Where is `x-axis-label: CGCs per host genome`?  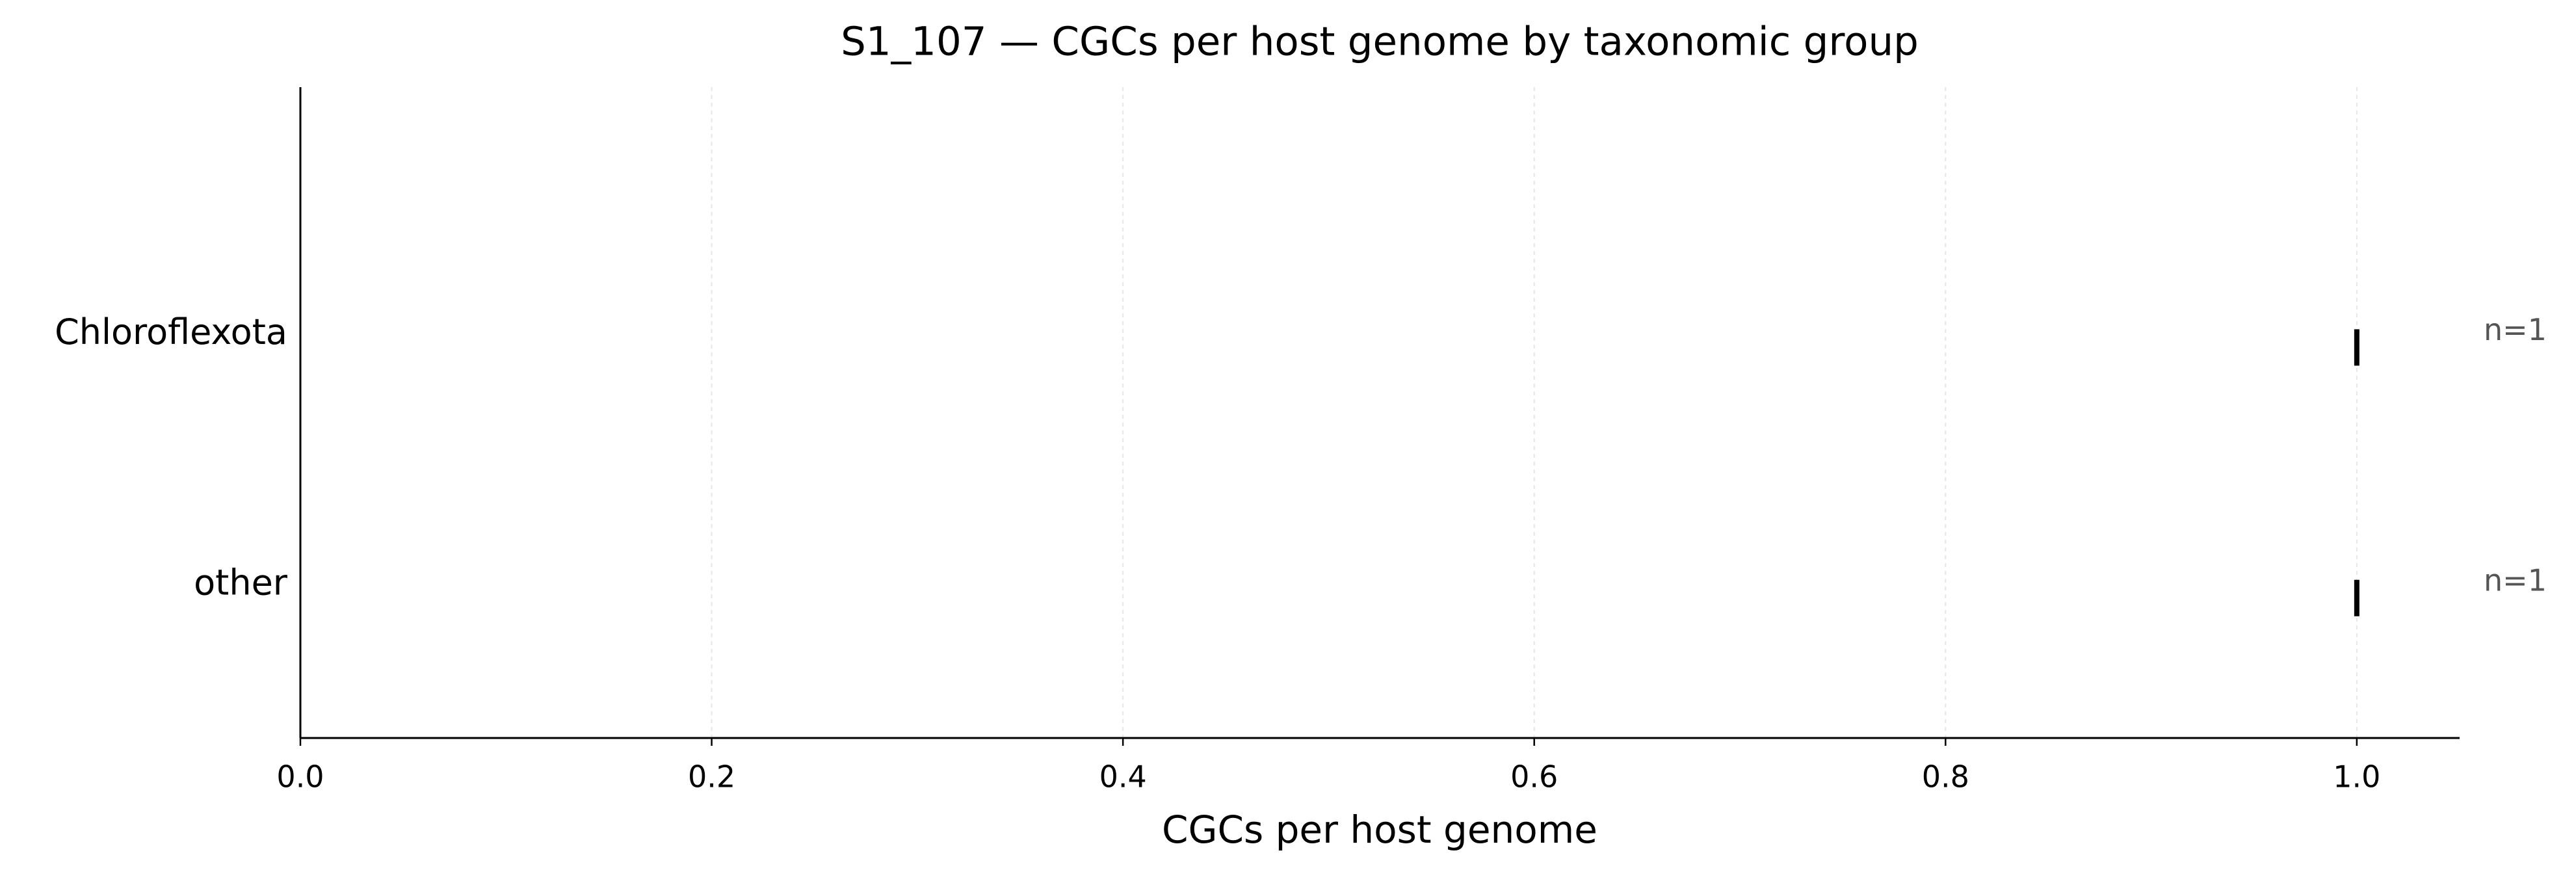
x-axis-label: CGCs per host genome is located at coordinates (1379, 830).